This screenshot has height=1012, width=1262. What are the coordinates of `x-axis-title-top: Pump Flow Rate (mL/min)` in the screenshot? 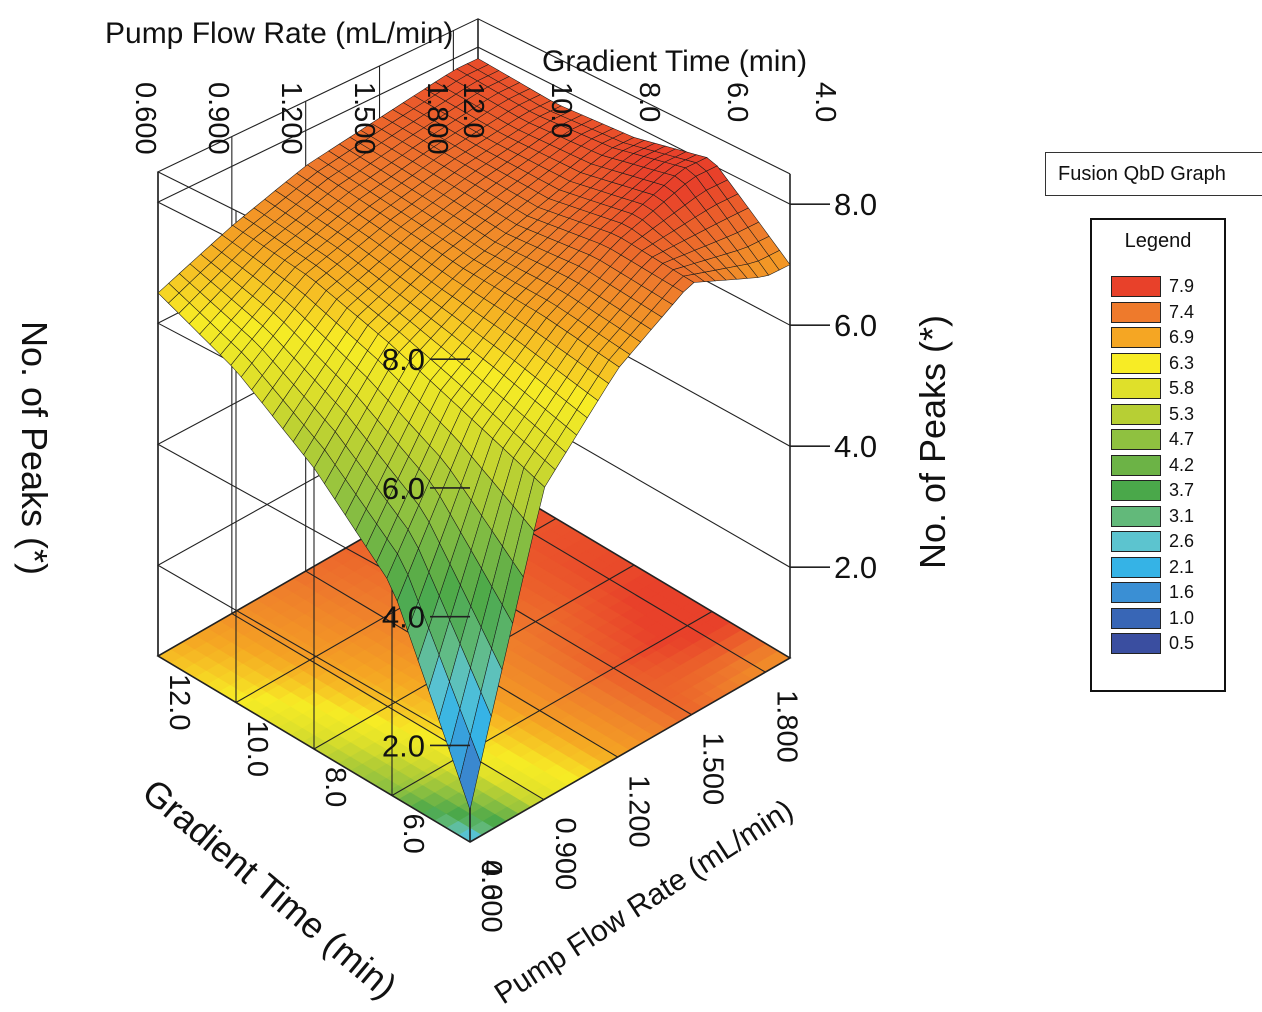 It's located at (279, 33).